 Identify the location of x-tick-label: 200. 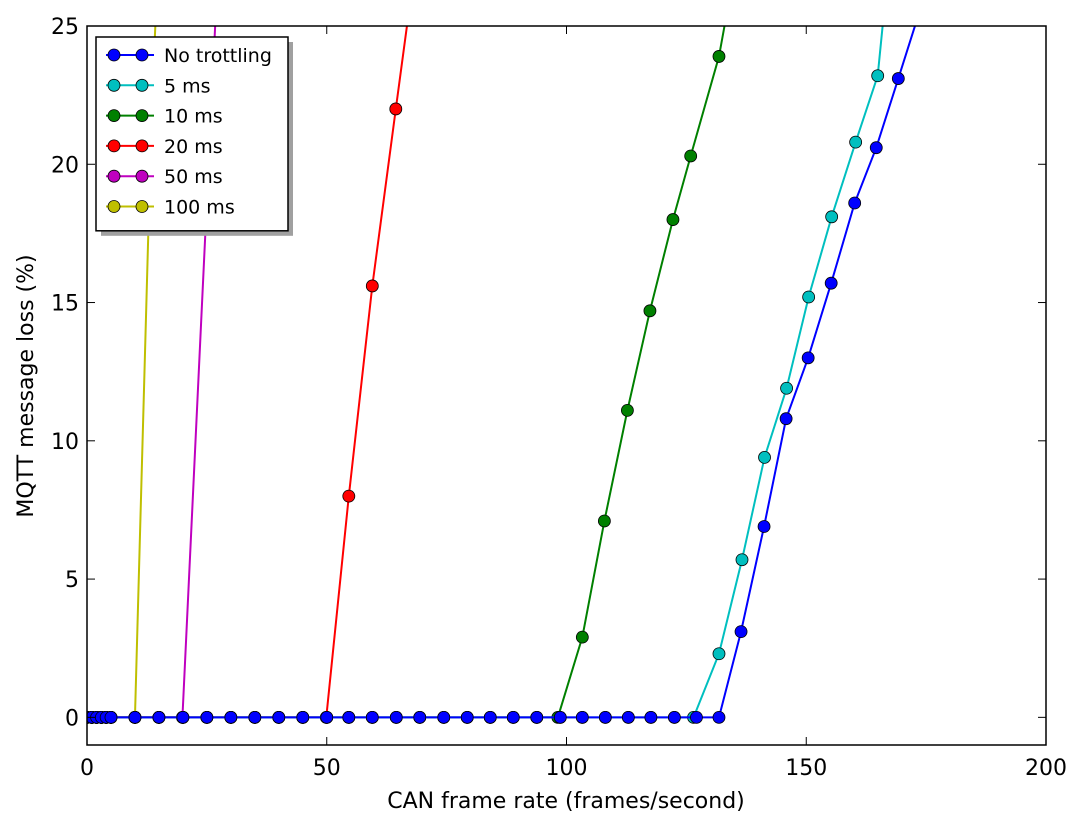
(1046, 768).